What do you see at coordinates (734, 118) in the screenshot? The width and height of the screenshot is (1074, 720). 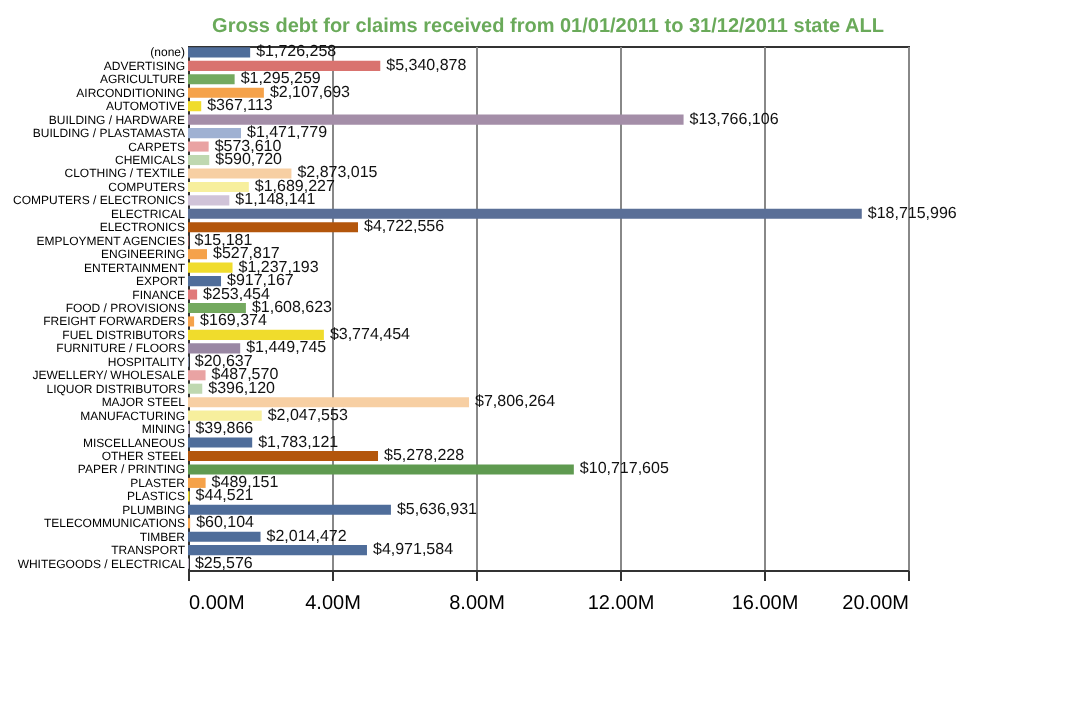 I see `data-label: $13,766,106` at bounding box center [734, 118].